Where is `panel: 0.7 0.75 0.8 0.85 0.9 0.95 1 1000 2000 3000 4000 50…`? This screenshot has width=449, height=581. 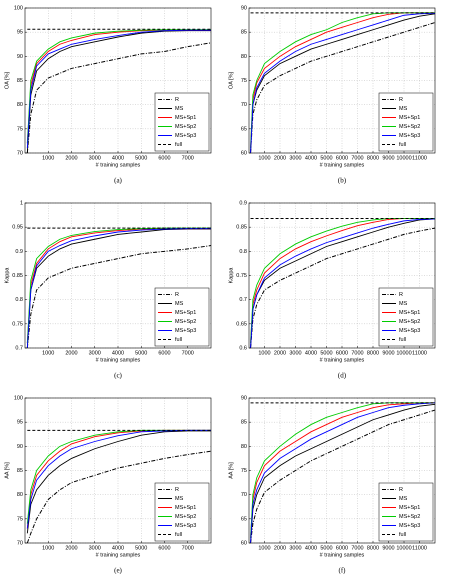 panel: 0.7 0.75 0.8 0.85 0.9 0.95 1 1000 2000 3000 4000 50… is located at coordinates (108, 290).